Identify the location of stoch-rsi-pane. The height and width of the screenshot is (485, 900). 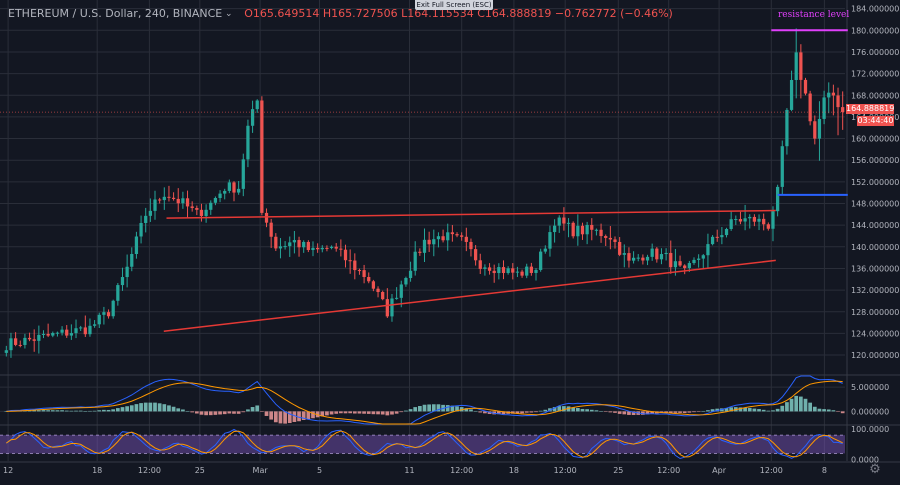
(422, 444).